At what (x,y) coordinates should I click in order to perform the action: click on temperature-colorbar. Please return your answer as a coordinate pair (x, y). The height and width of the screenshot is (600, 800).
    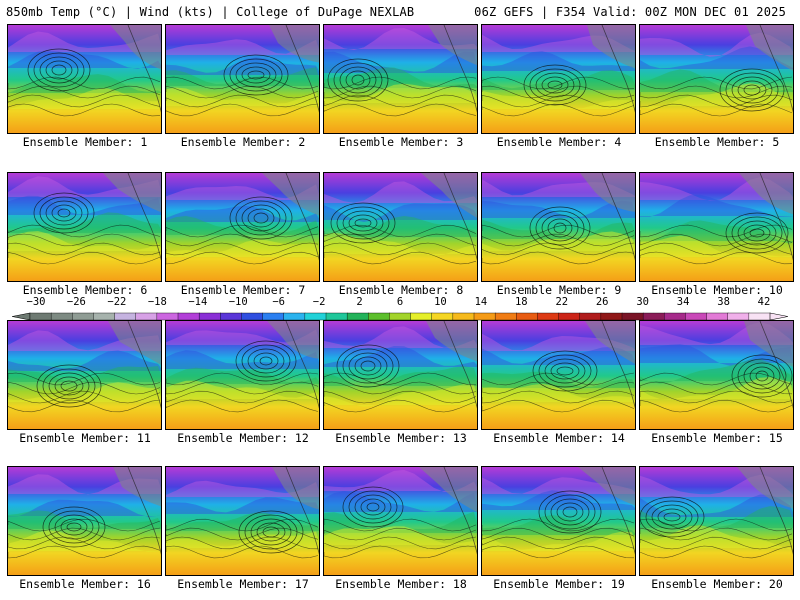
    Looking at the image, I should click on (400, 316).